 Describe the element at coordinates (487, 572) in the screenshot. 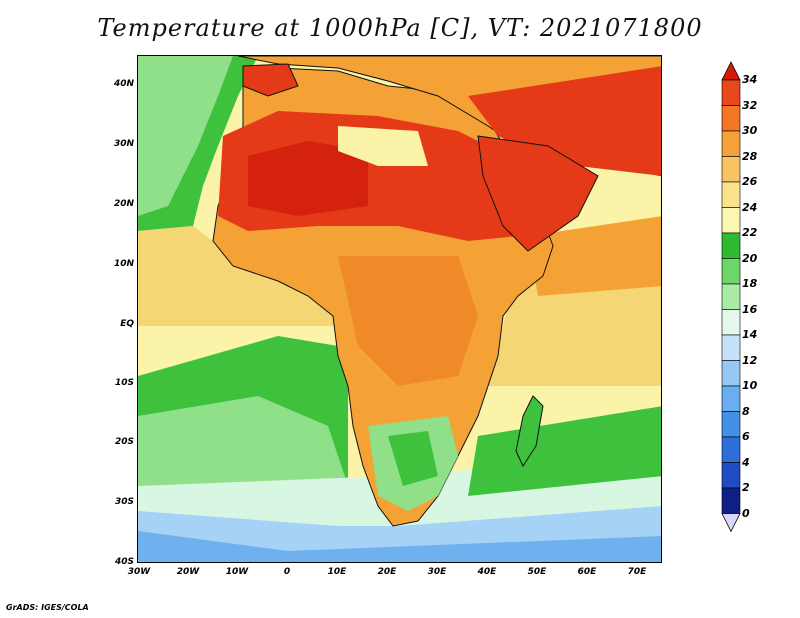

I see `lon-tick-40e: 40E` at that location.